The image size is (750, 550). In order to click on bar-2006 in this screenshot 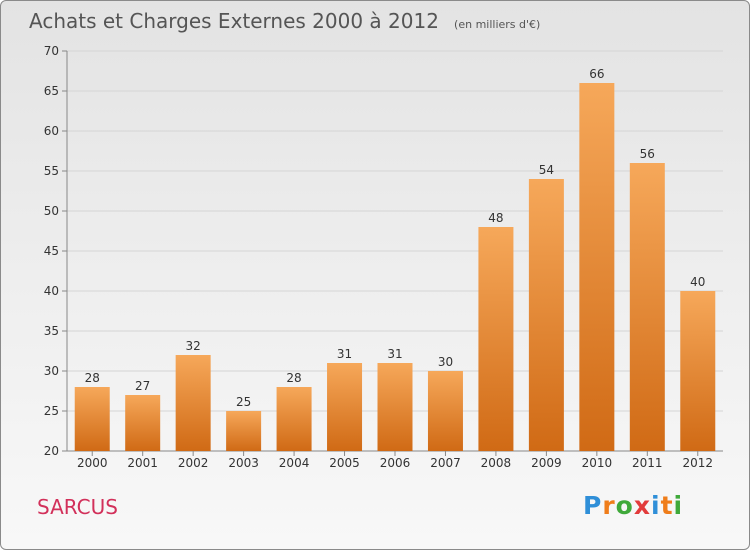, I will do `click(395, 407)`.